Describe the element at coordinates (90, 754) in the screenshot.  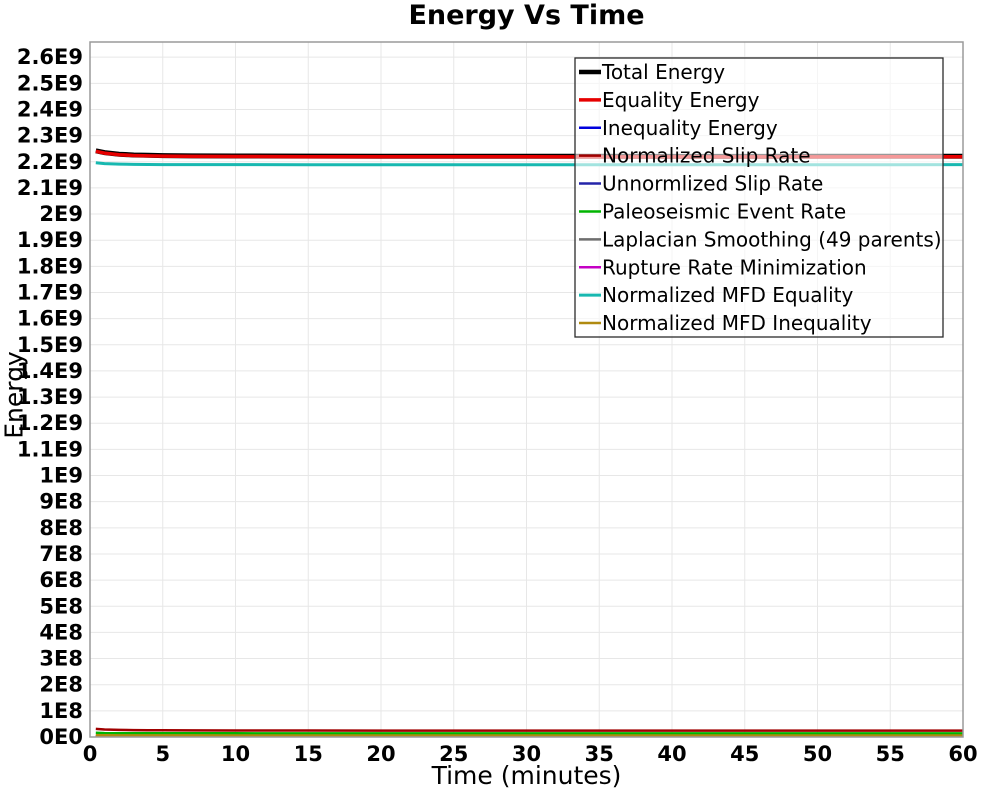
I see `x-tick-label: 0` at that location.